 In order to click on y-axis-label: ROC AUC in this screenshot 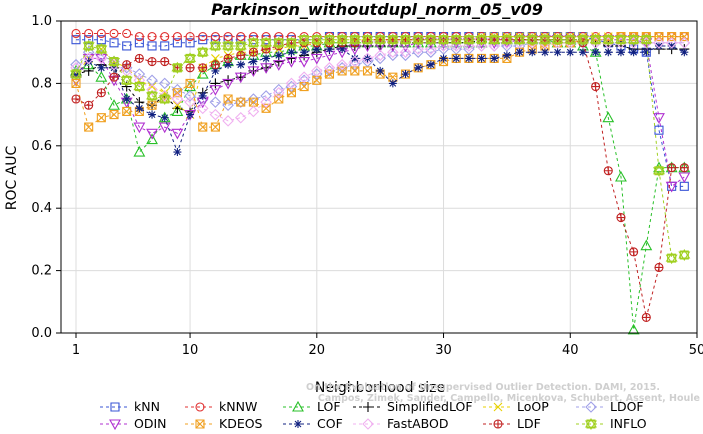, I will do `click(12, 177)`.